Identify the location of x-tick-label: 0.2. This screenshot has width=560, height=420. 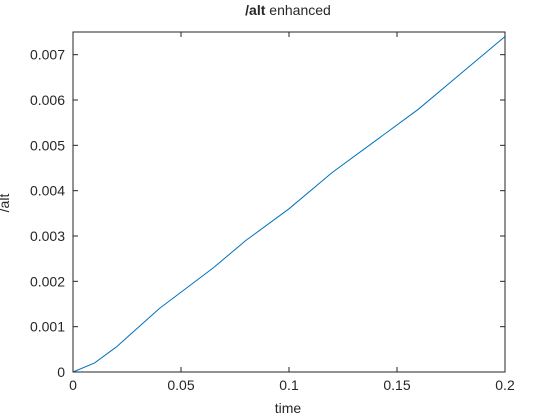
(505, 385).